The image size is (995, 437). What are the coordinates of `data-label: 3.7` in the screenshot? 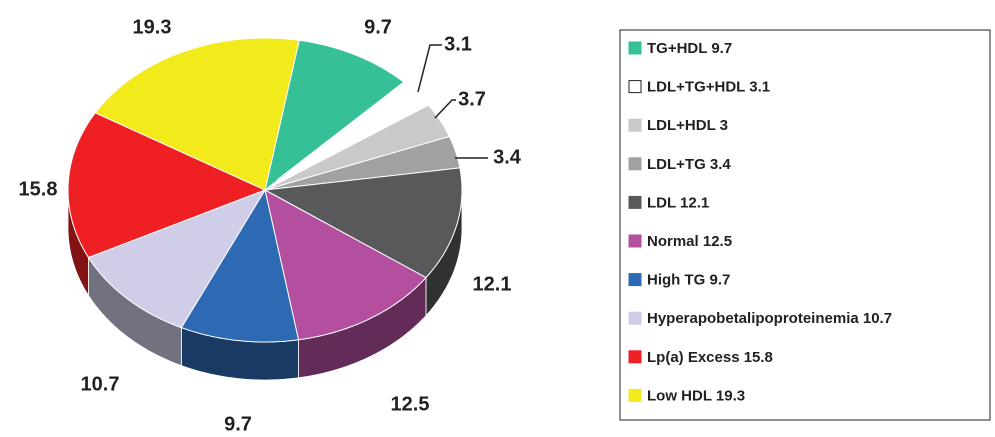 It's located at (472, 99).